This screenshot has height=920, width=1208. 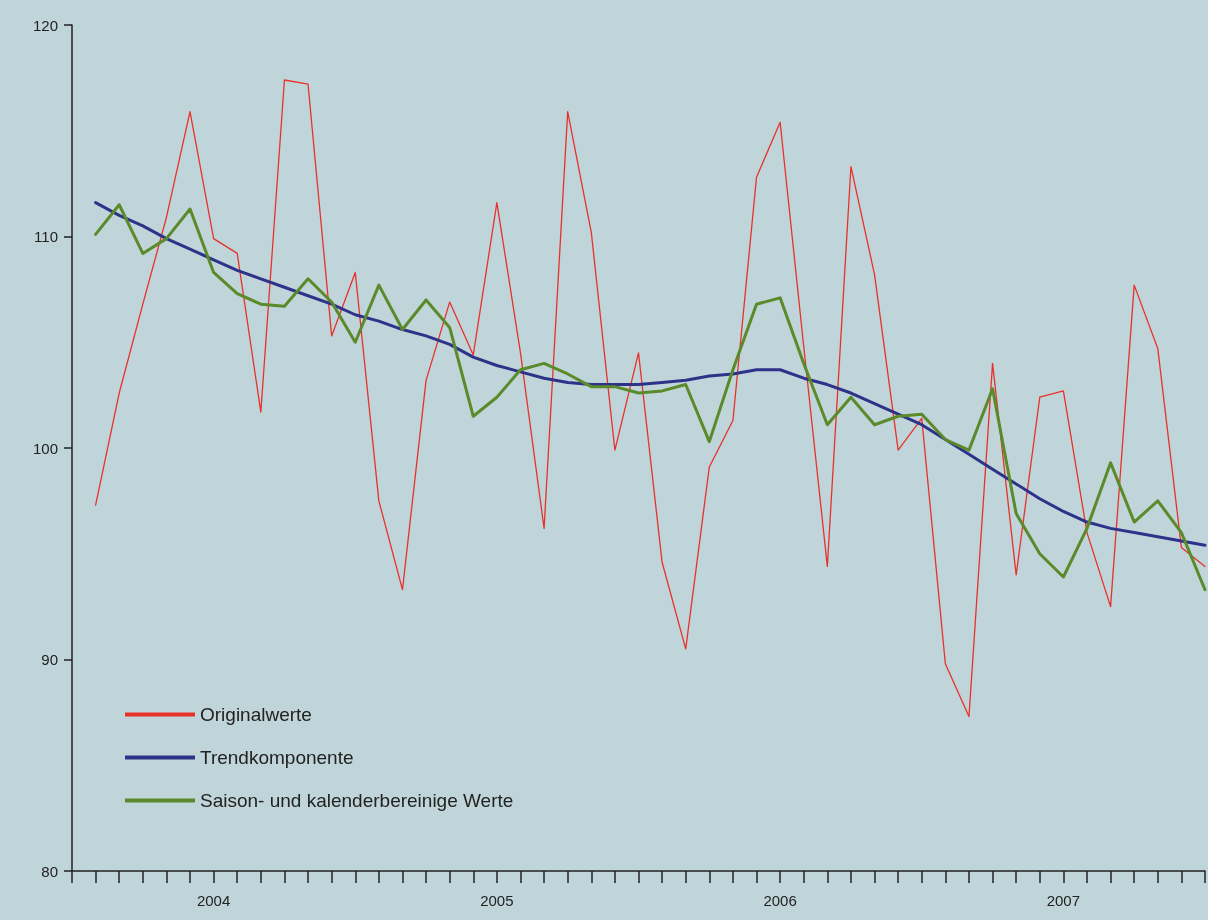 I want to click on y-tick-label: 110, so click(x=46, y=236).